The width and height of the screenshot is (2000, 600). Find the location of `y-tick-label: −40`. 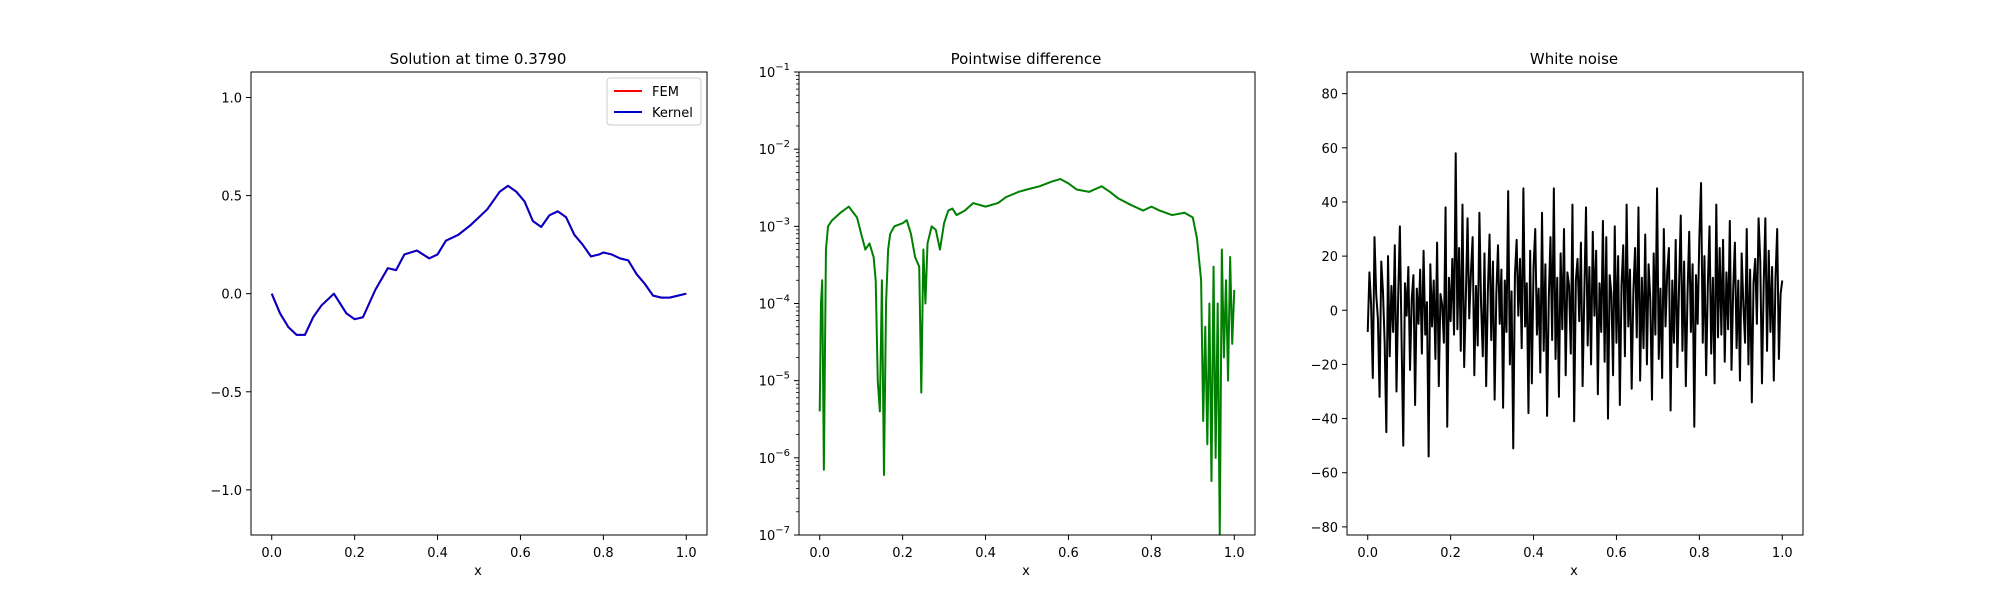

y-tick-label: −40 is located at coordinates (1324, 420).